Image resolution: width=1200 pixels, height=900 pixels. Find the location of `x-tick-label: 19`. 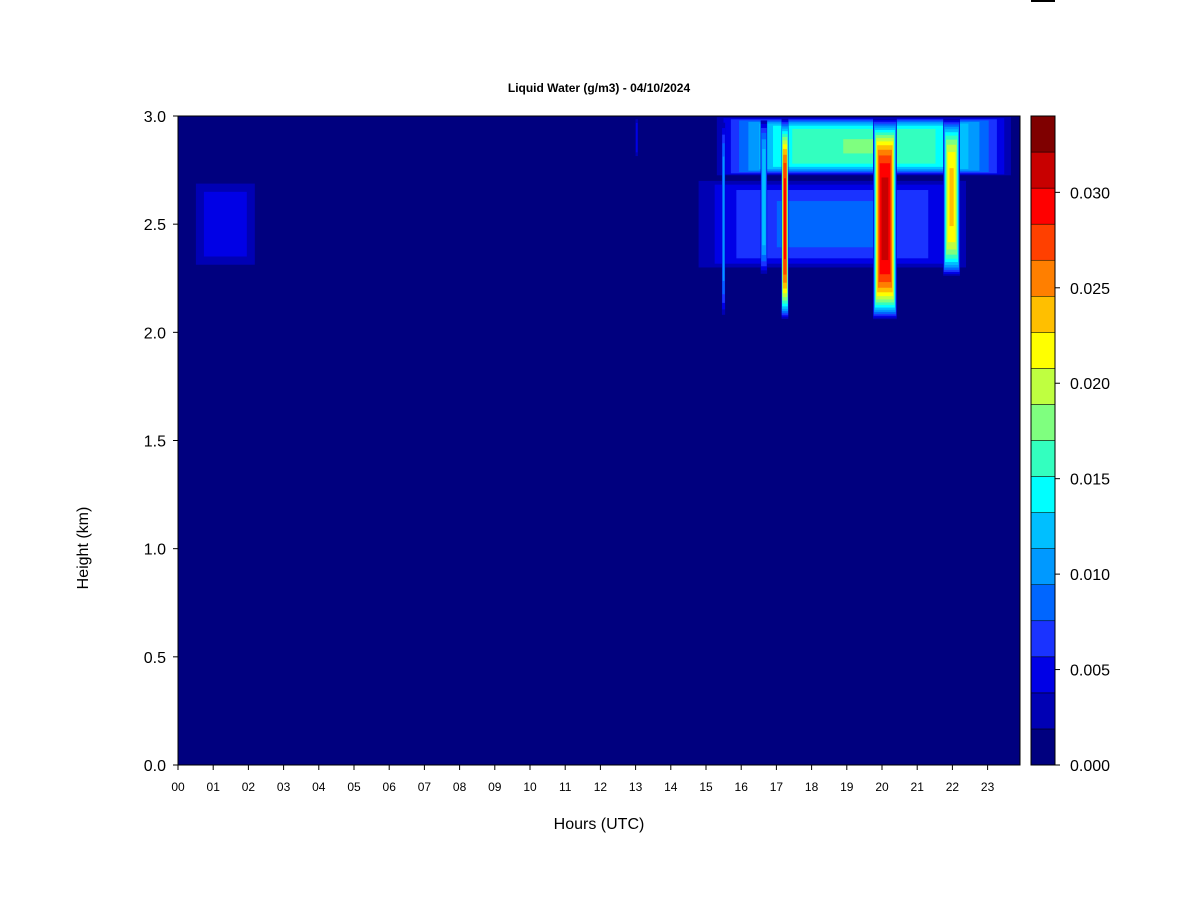

x-tick-label: 19 is located at coordinates (847, 787).